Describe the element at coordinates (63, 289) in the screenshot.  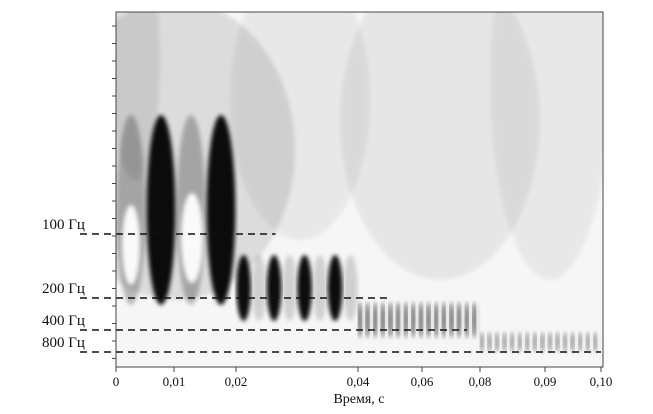
I see `frequency-level-label: 200 Гц` at that location.